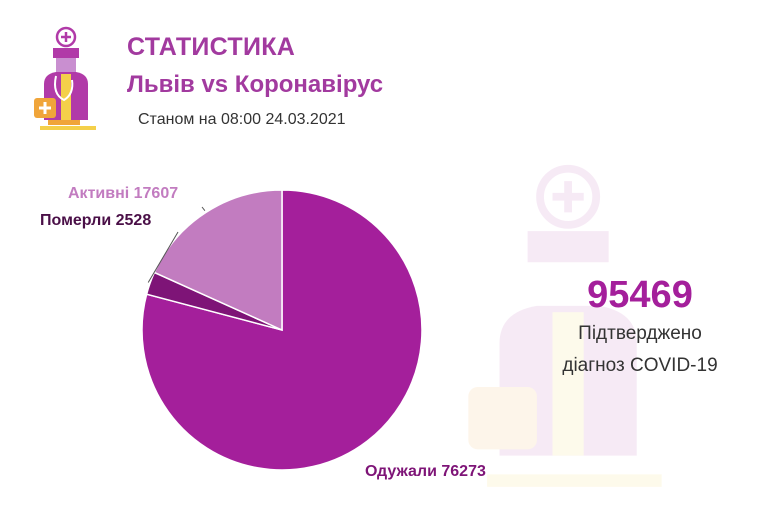 Image resolution: width=767 pixels, height=518 pixels. Describe the element at coordinates (242, 119) in the screenshot. I see `date-line: Станом на 08:00 24.03.2021` at that location.